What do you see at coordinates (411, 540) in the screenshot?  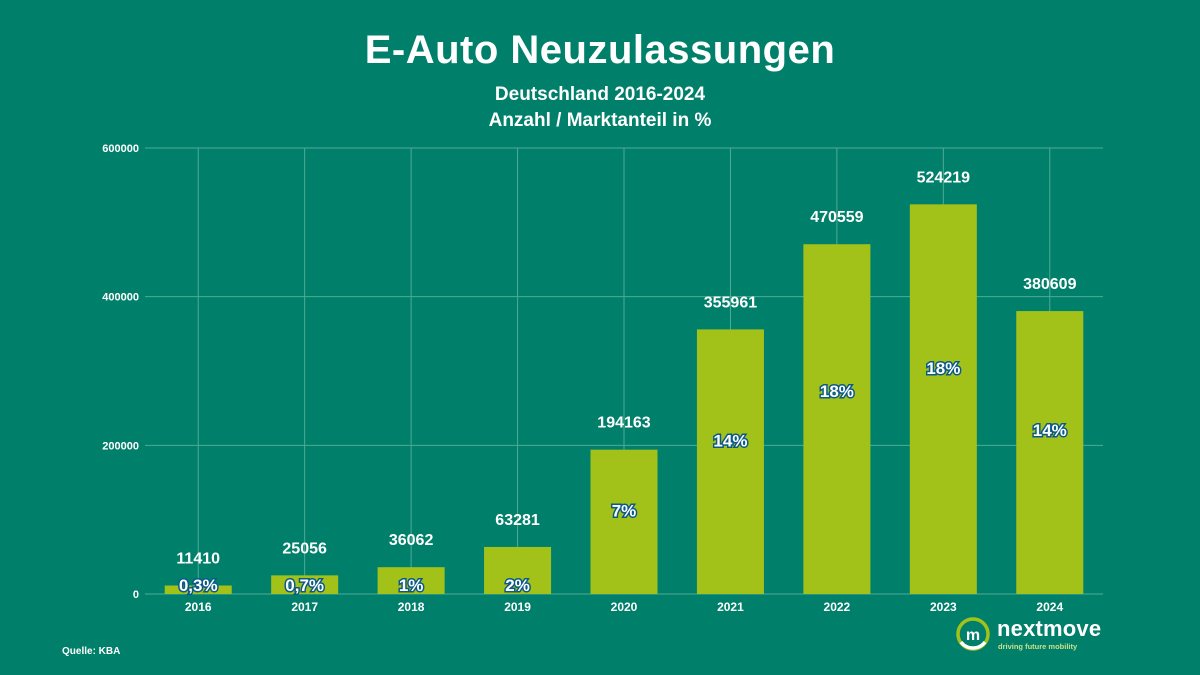 I see `value-label: 36062` at bounding box center [411, 540].